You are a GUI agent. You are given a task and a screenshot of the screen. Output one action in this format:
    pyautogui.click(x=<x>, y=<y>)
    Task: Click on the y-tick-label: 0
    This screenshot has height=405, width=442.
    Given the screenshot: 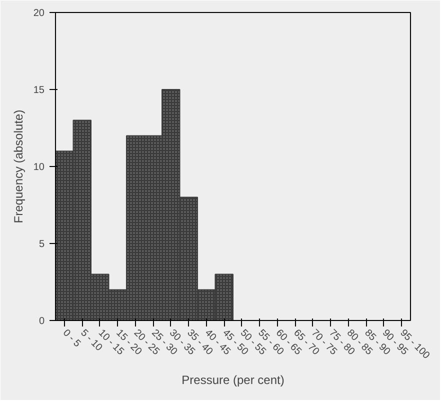 What is the action you would take?
    pyautogui.click(x=41, y=321)
    